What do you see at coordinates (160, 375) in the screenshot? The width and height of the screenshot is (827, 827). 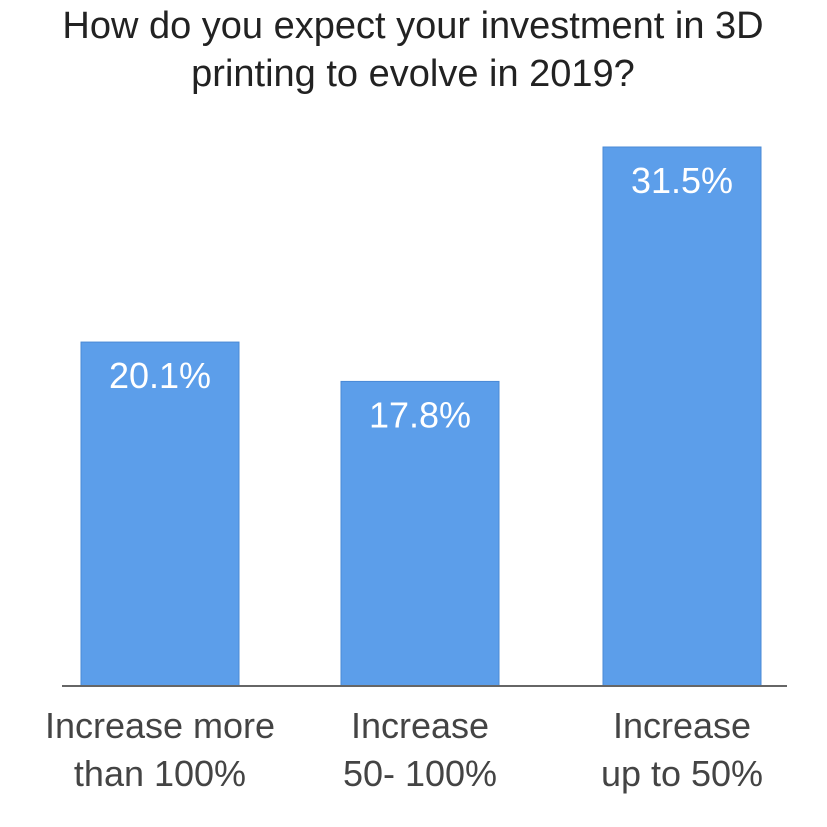 I see `value-label: 20.1%` at bounding box center [160, 375].